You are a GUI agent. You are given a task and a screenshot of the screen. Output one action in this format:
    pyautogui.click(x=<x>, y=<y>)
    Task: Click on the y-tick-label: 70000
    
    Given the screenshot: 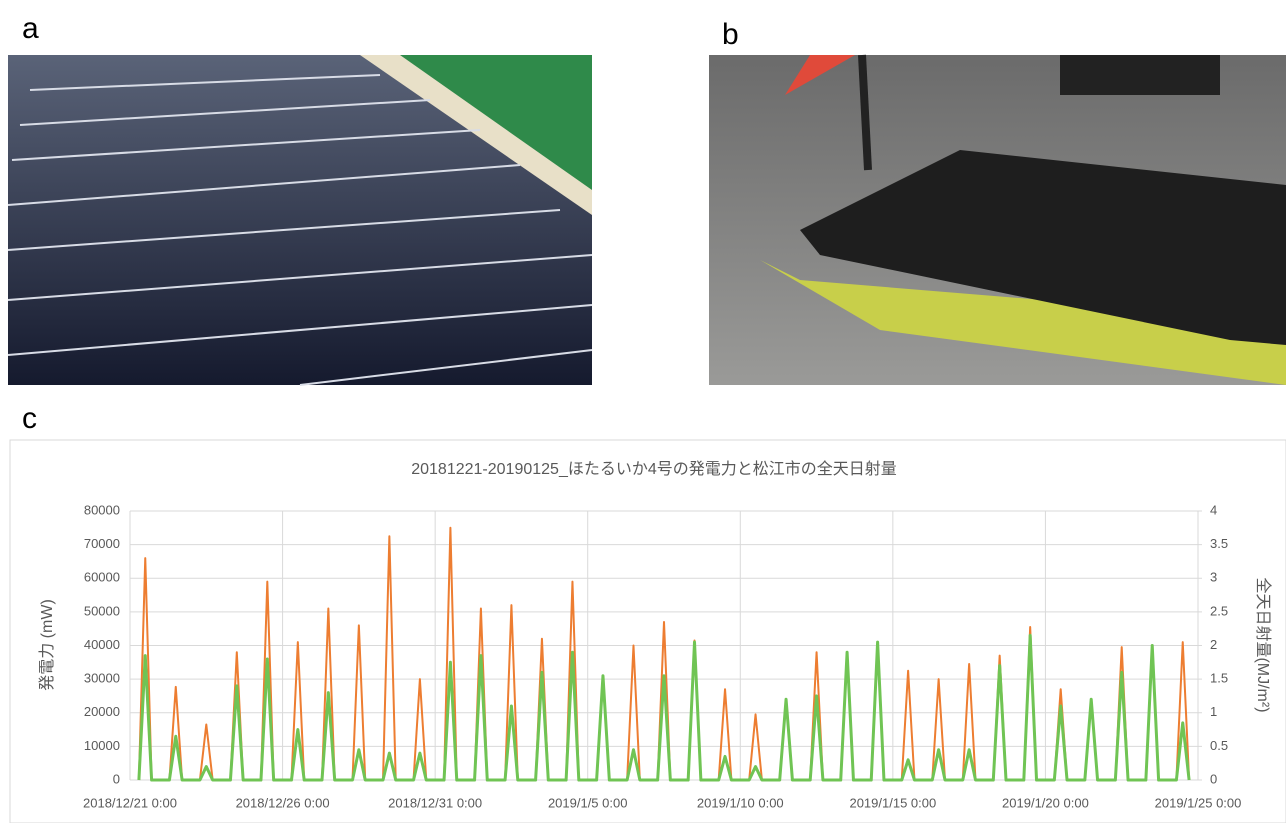 What is the action you would take?
    pyautogui.click(x=102, y=543)
    